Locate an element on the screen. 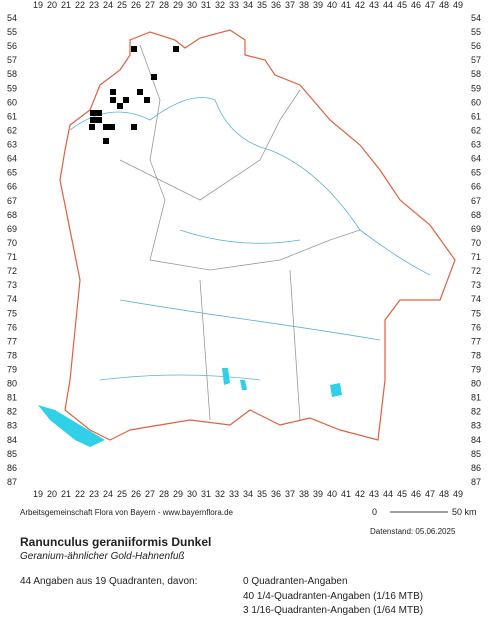  x-label: 37 is located at coordinates (290, 5).